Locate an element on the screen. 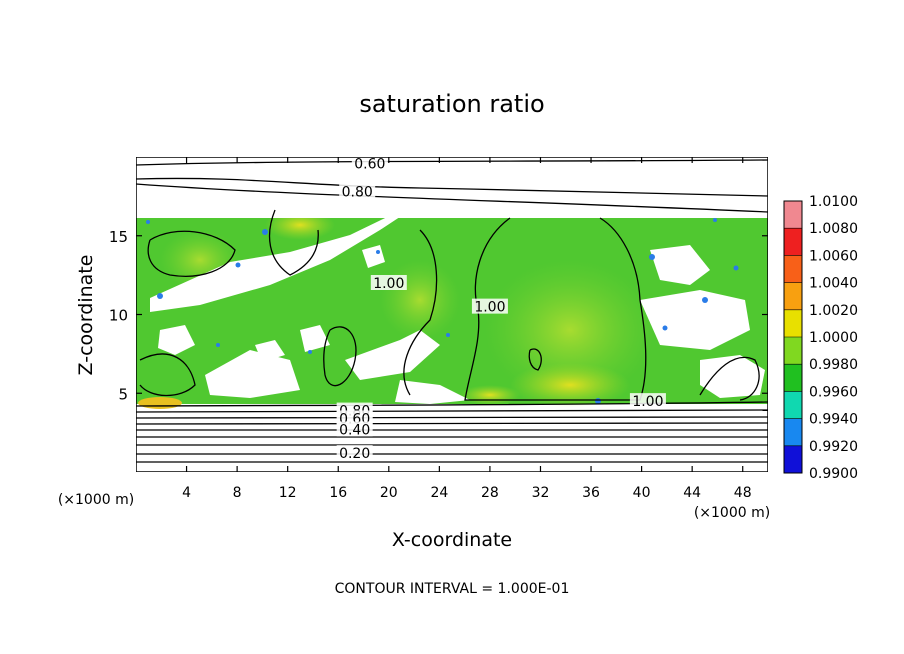 The width and height of the screenshot is (904, 654). x-tick-label: 48 is located at coordinates (743, 493).